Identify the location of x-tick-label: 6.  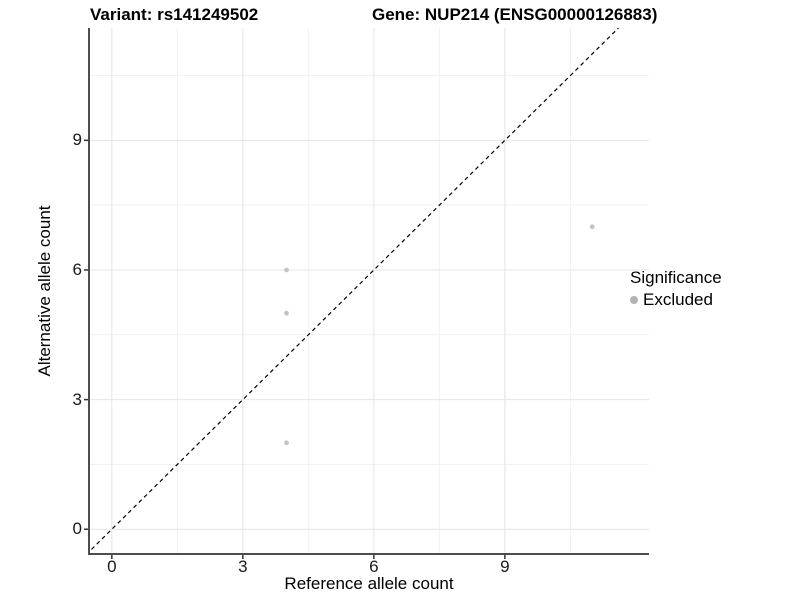
(374, 566).